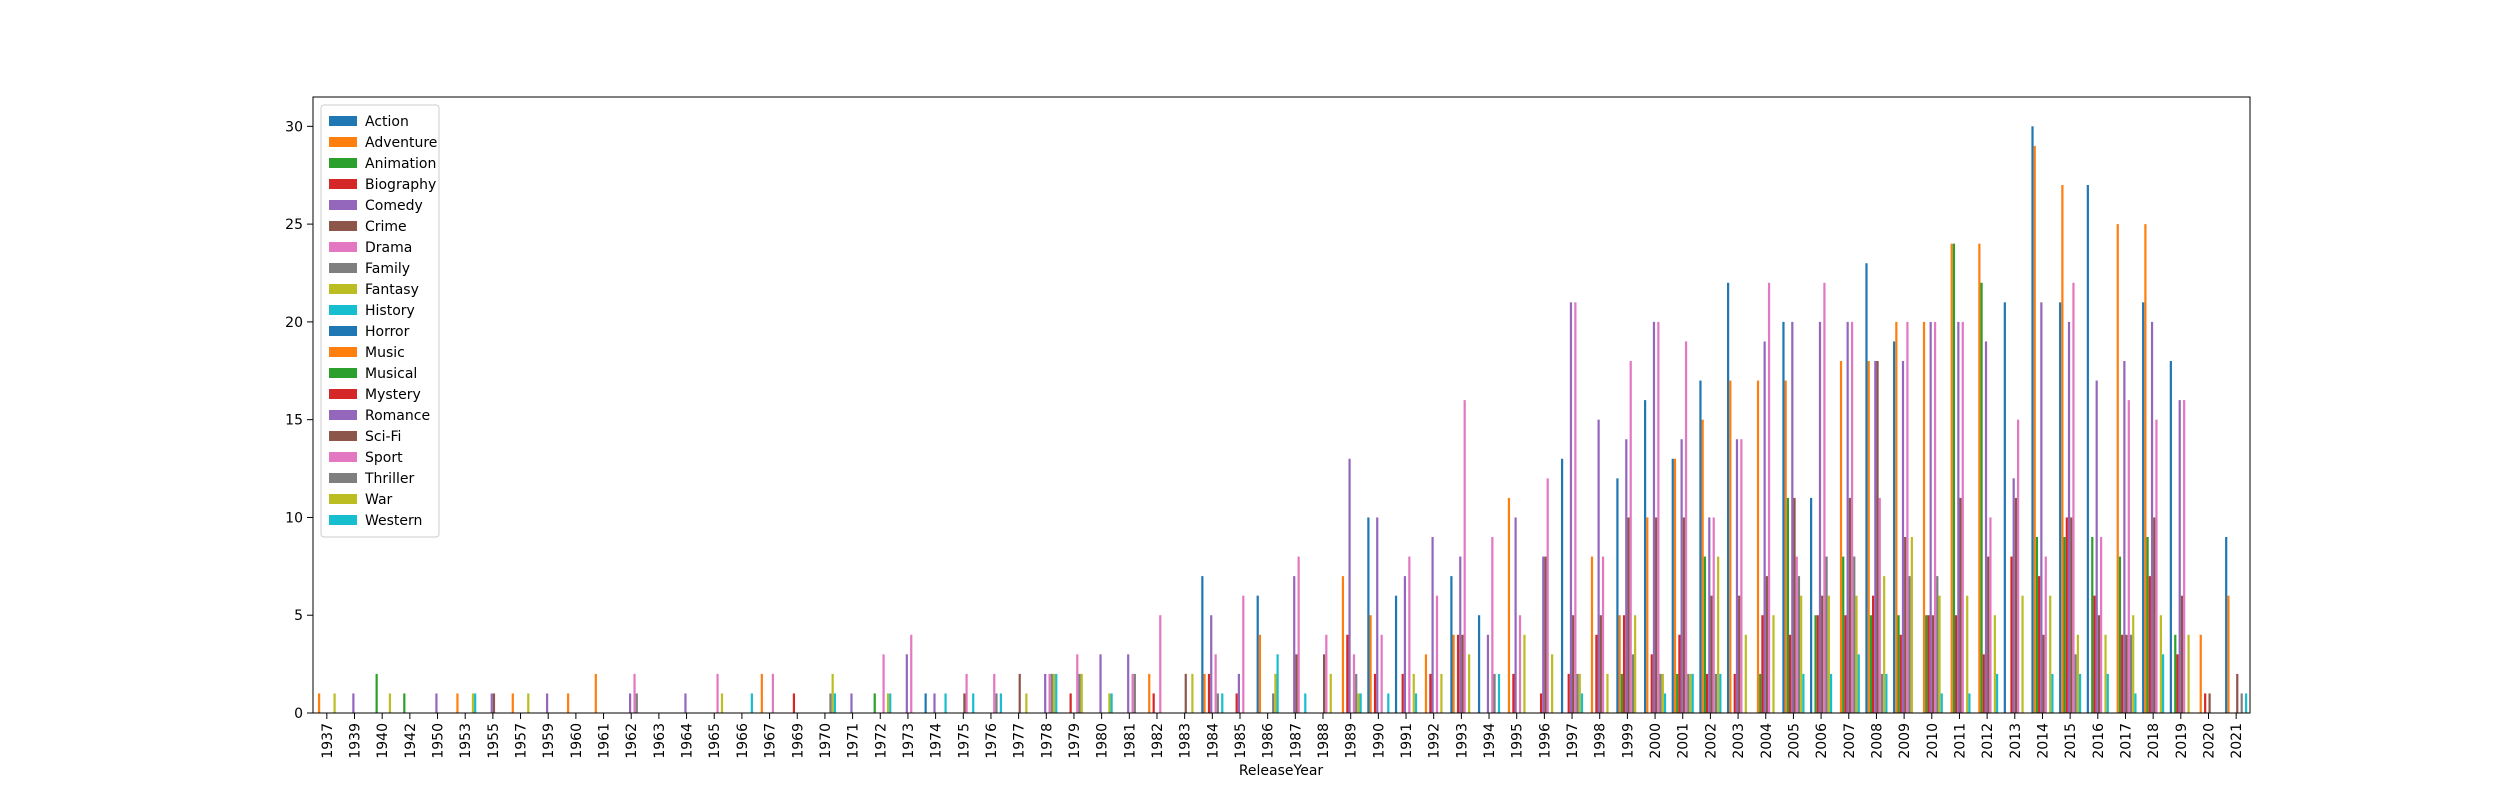 The width and height of the screenshot is (2500, 804). Describe the element at coordinates (387, 122) in the screenshot. I see `legend-label-action: Action` at that location.